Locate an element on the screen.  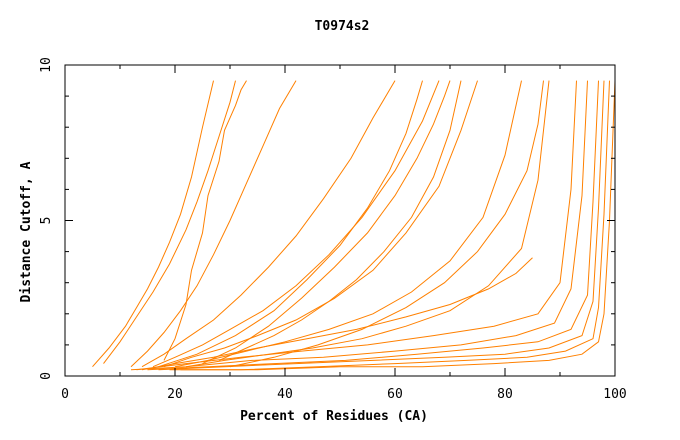
x-tick-label: 40 is located at coordinates (285, 394).